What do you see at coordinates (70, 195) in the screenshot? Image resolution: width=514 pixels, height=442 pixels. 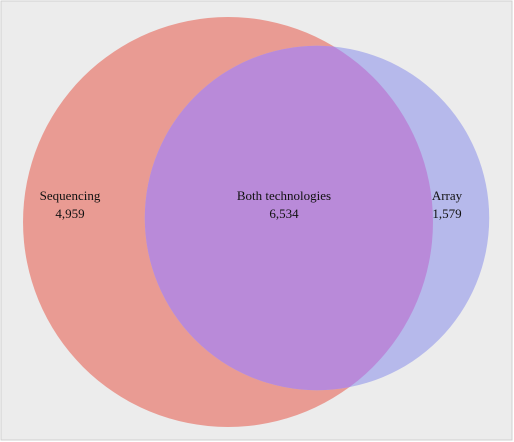 I see `region-label: Sequencing` at bounding box center [70, 195].